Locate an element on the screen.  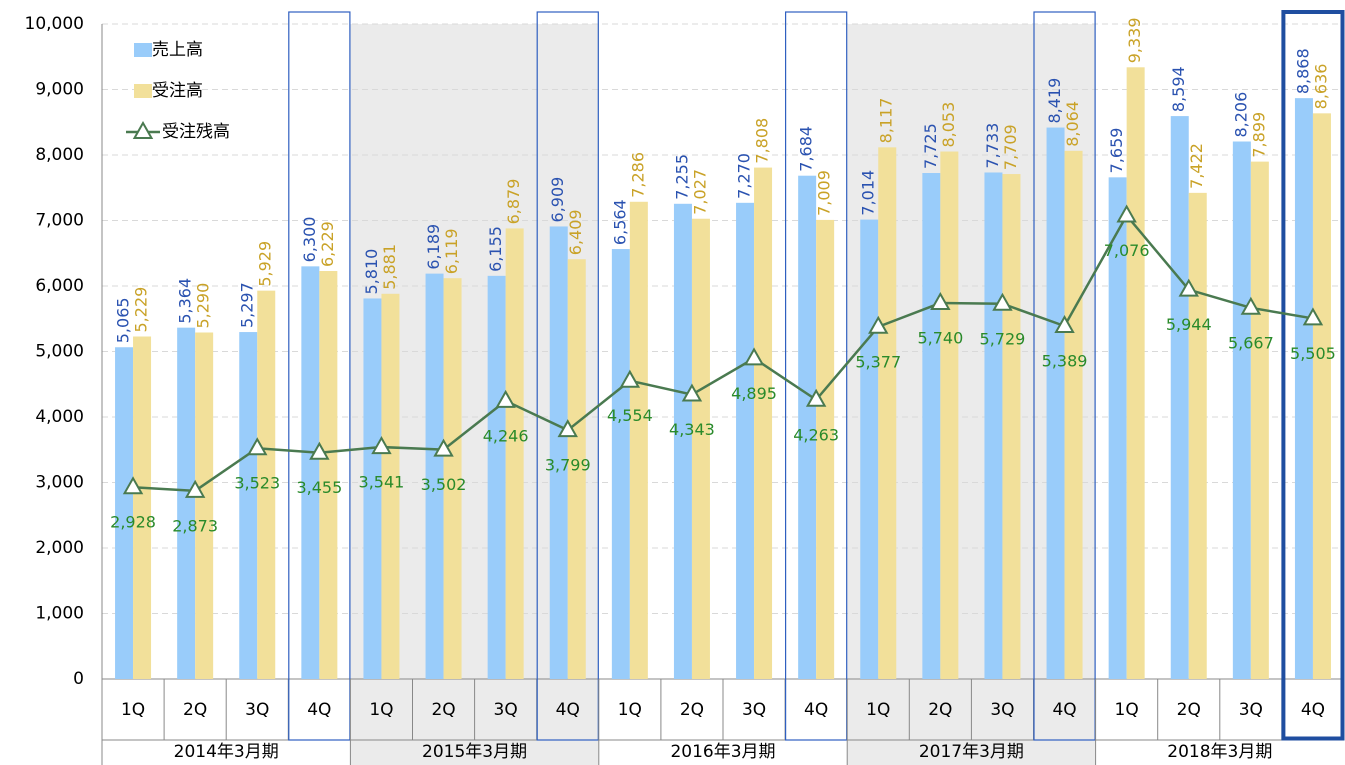
legend-marker is located at coordinates (143, 129).